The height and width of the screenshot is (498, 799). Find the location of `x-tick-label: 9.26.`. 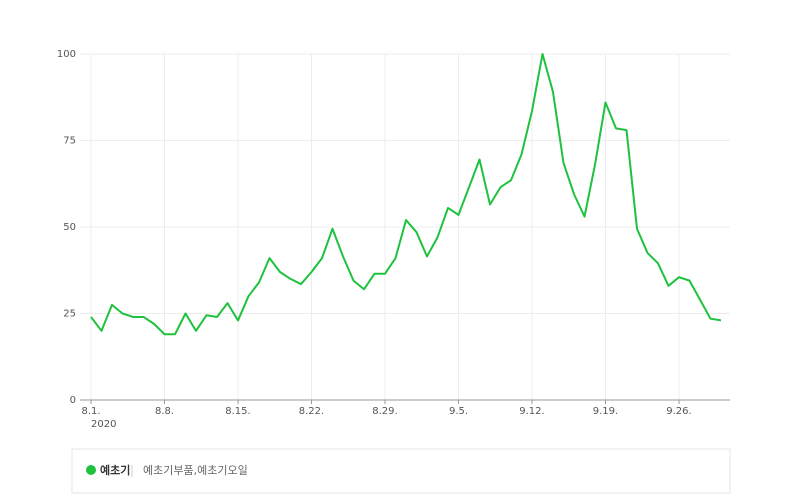

x-tick-label: 9.26. is located at coordinates (678, 411).